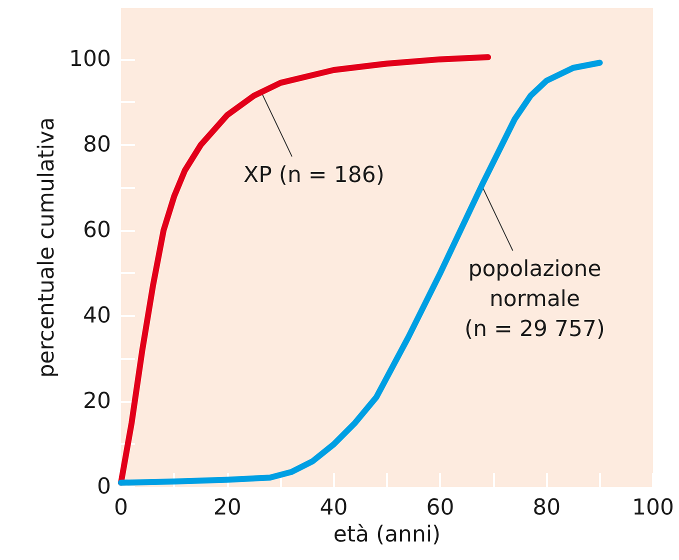 The image size is (679, 560). What do you see at coordinates (227, 508) in the screenshot?
I see `x-tick-label: 20` at bounding box center [227, 508].